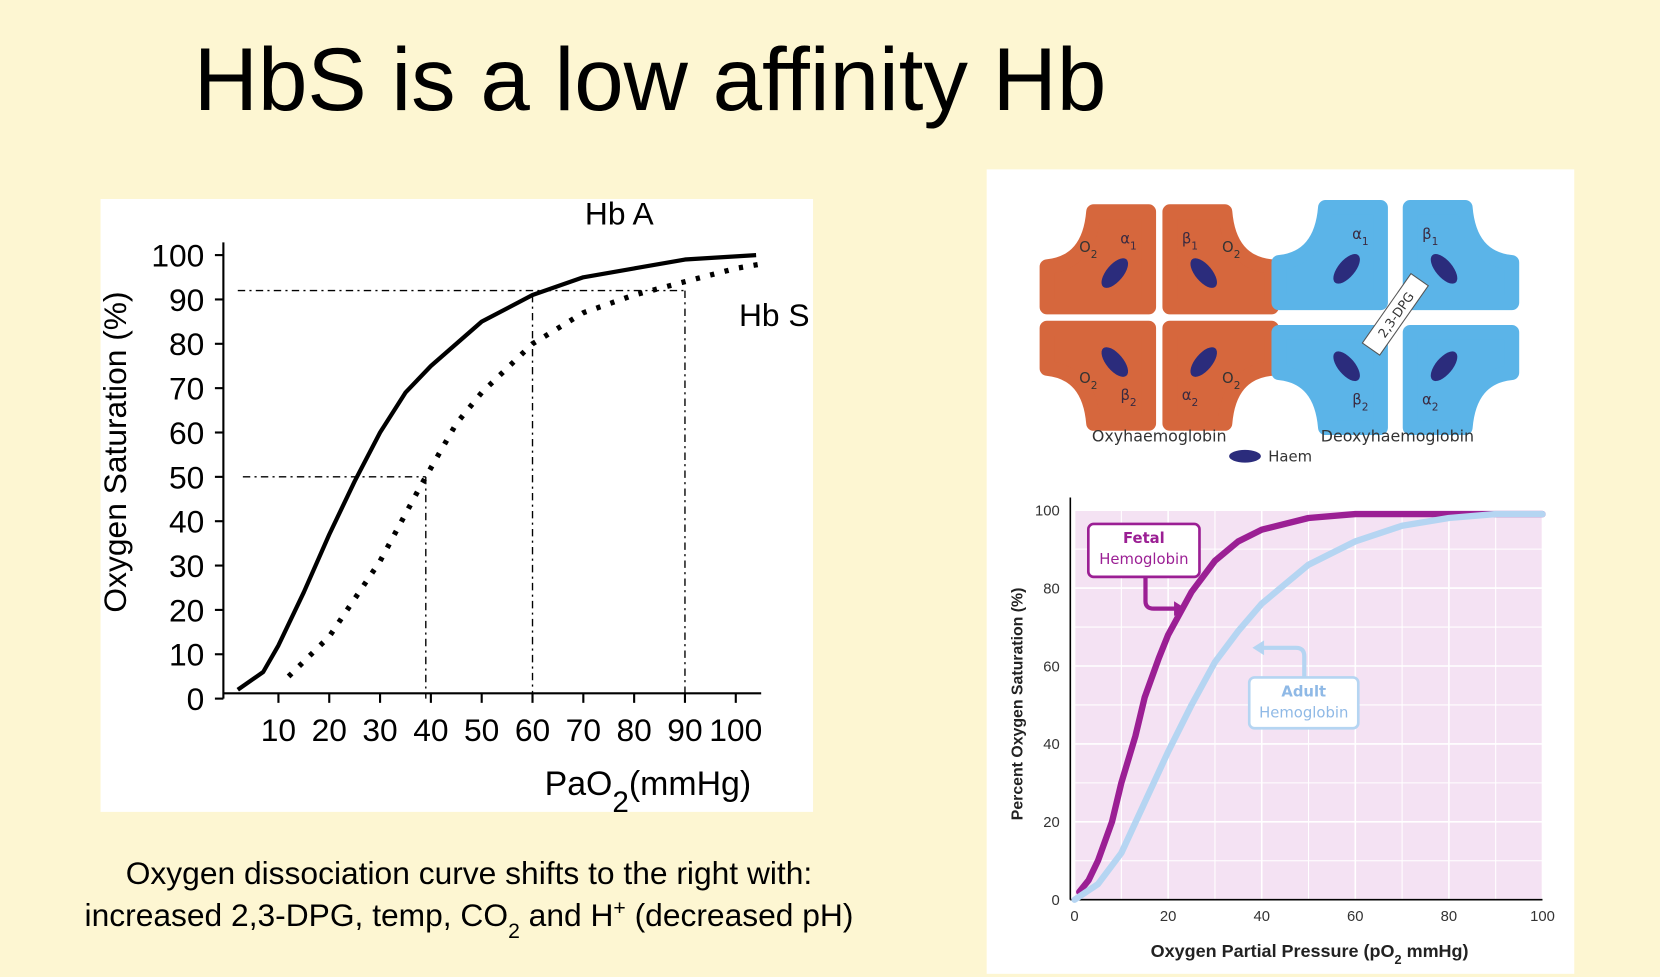 The image size is (1660, 977). I want to click on y-axis-label: Percent Oxygen Saturation (%), so click(1018, 704).